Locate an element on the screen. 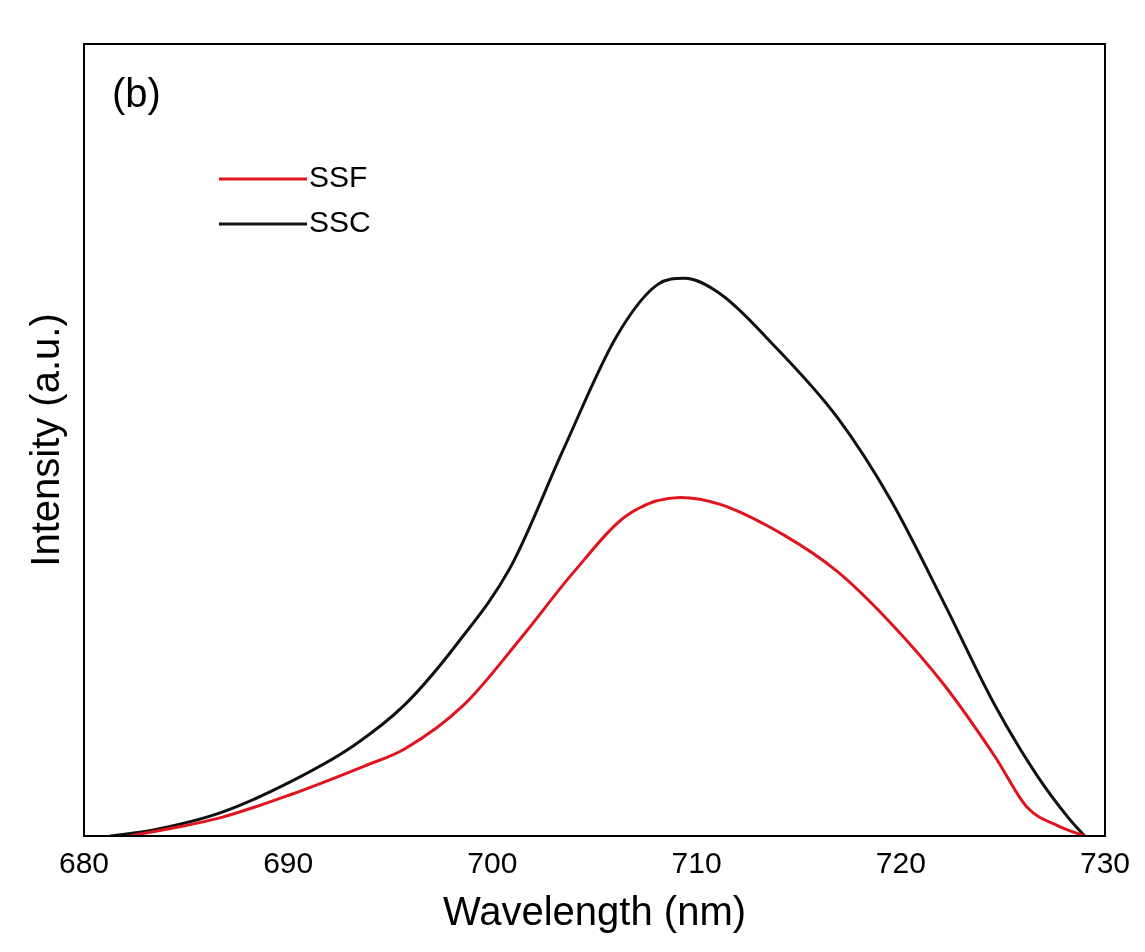 This screenshot has height=952, width=1145. x-tick-label: 680 is located at coordinates (84, 863).